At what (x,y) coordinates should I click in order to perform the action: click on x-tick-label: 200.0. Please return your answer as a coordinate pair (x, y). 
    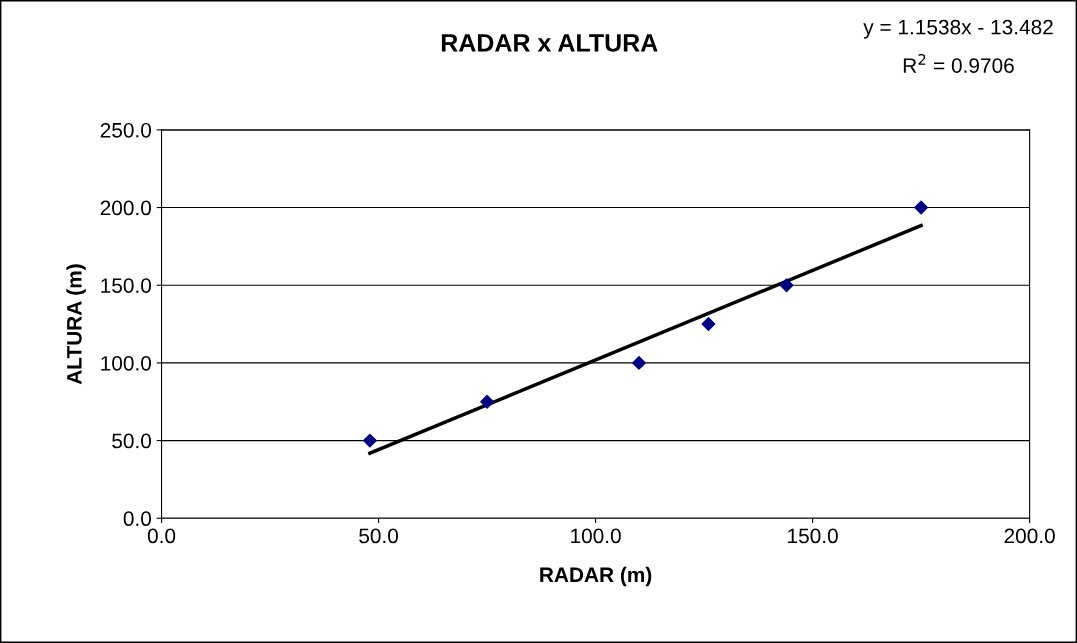
    Looking at the image, I should click on (1029, 536).